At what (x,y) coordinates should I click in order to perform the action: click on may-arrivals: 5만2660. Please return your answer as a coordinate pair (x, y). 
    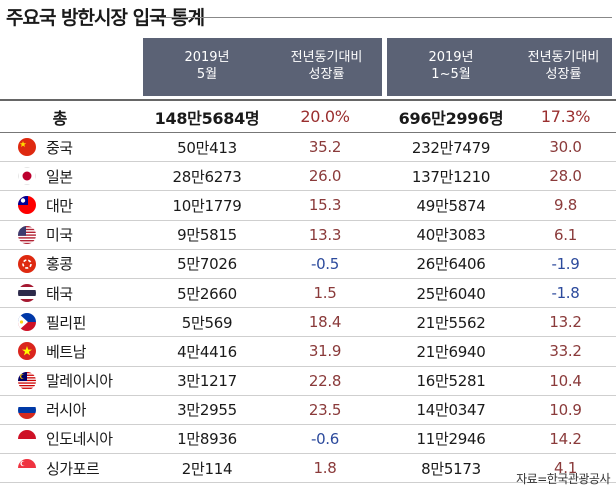
    Looking at the image, I should click on (207, 293).